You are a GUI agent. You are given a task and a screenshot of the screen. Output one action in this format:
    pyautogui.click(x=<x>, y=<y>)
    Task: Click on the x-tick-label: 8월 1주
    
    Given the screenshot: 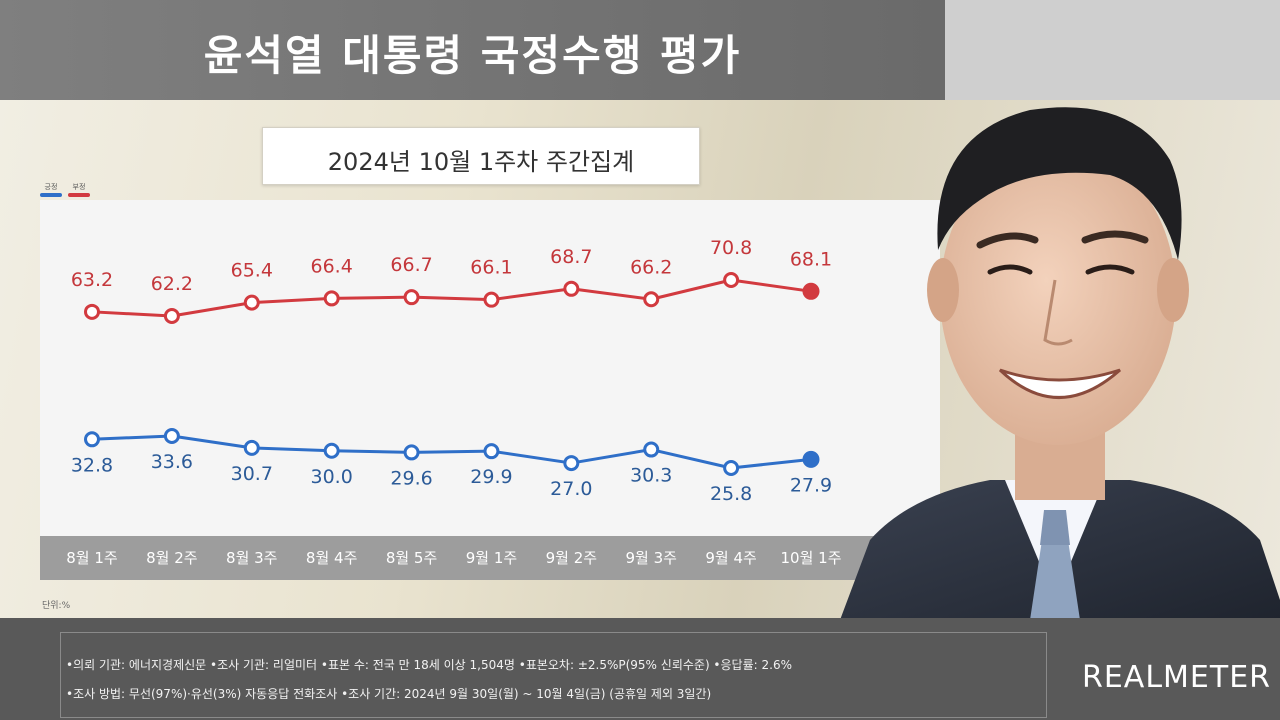 What is the action you would take?
    pyautogui.click(x=91, y=558)
    